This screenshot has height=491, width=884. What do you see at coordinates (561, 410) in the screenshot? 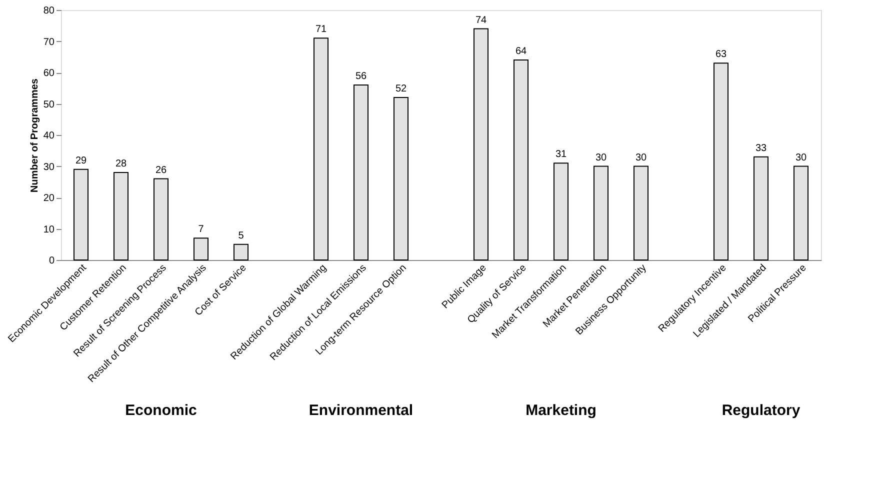
I see `text: Marketing` at bounding box center [561, 410].